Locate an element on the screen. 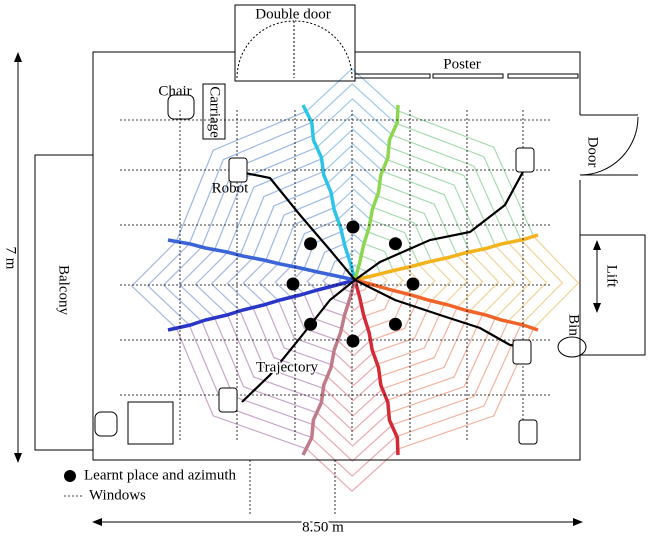  legend-label: Windows is located at coordinates (117, 495).